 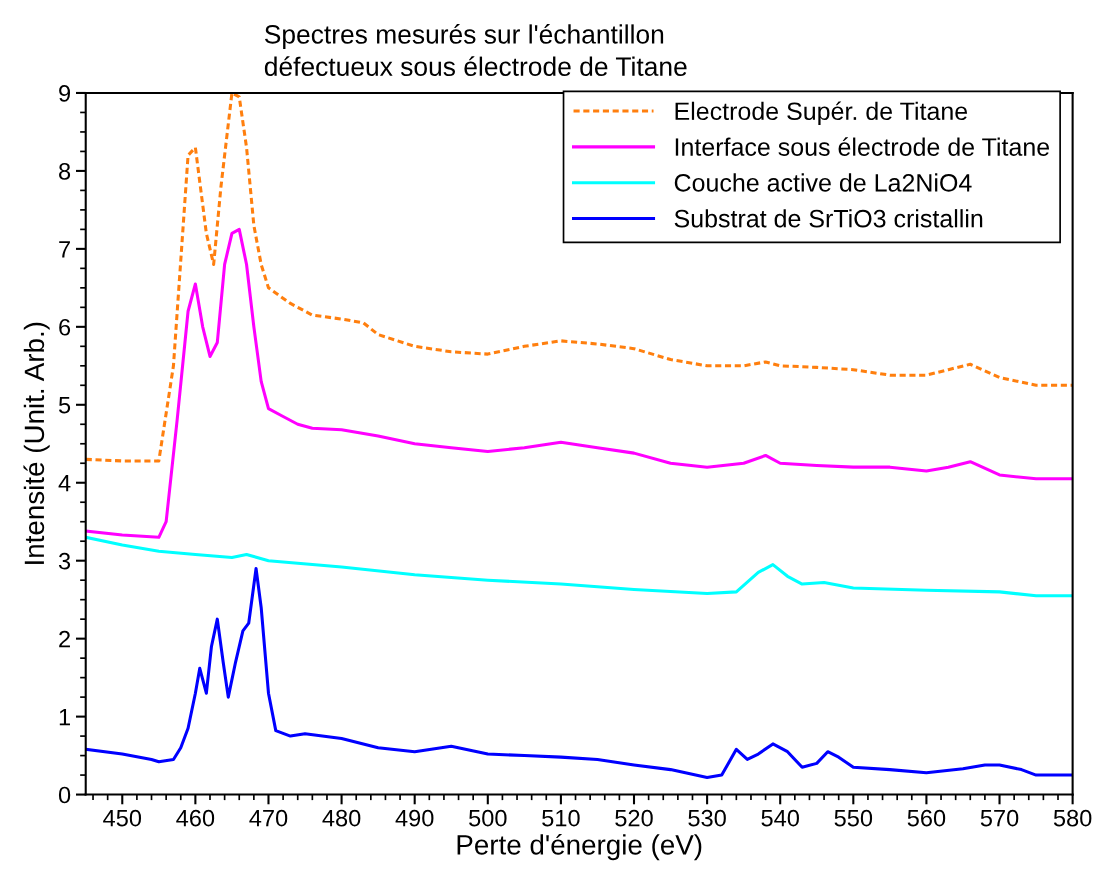 I want to click on y-tick-label: 2, so click(x=64, y=639).